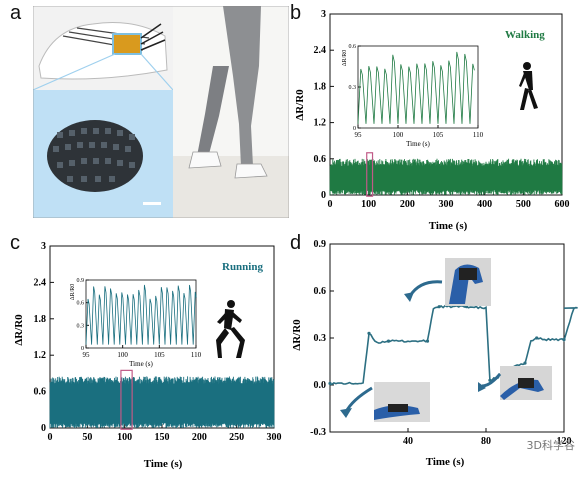 This screenshot has height=477, width=583. What do you see at coordinates (448, 226) in the screenshot?
I see `chart-b-xlabel: Time (s)` at bounding box center [448, 226].